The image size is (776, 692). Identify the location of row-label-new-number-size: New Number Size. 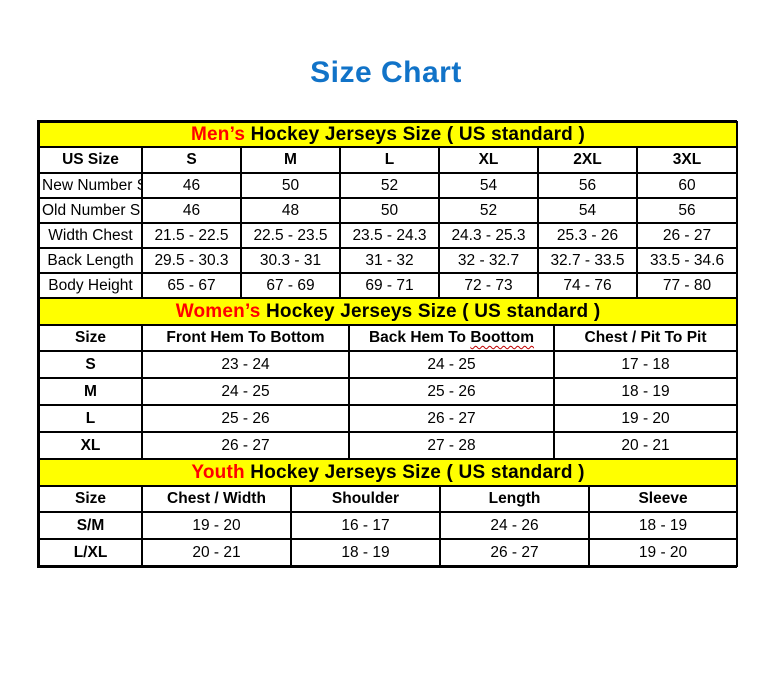
(90, 185).